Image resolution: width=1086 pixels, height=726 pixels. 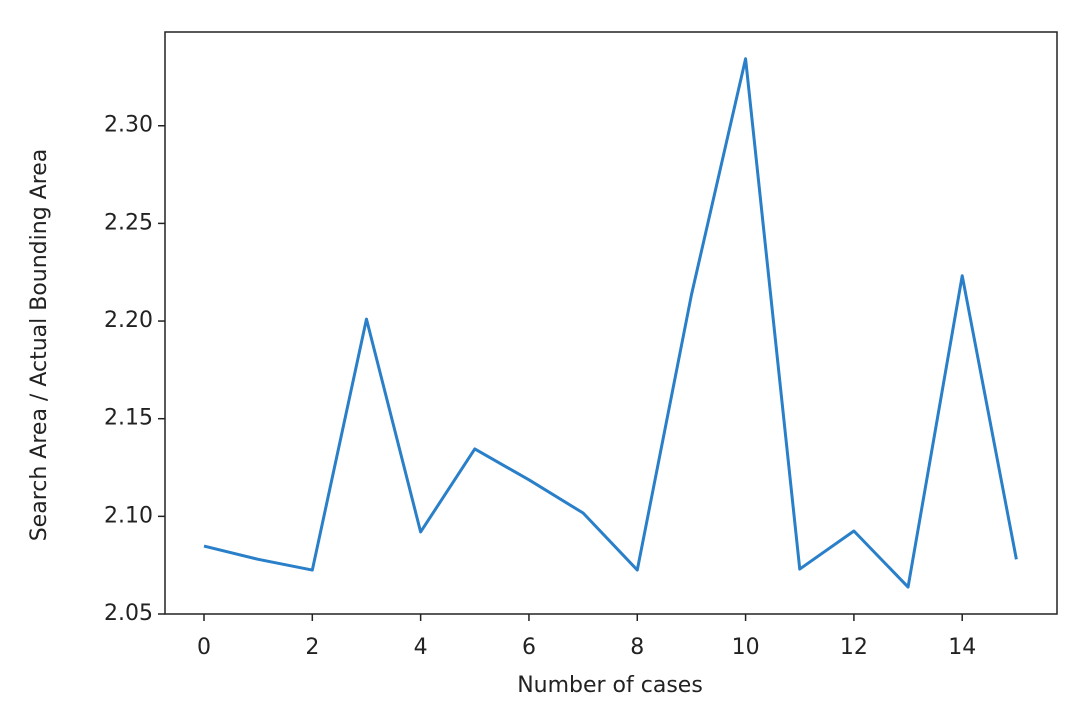 I want to click on y-tick-label: 2.30, so click(x=128, y=125).